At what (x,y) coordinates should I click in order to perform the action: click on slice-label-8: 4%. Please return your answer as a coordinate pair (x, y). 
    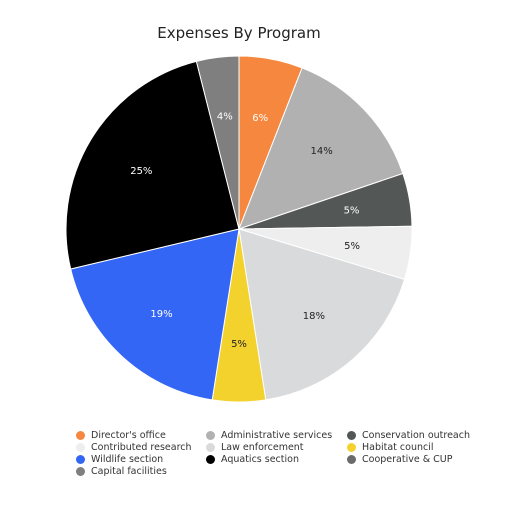
    Looking at the image, I should click on (225, 117).